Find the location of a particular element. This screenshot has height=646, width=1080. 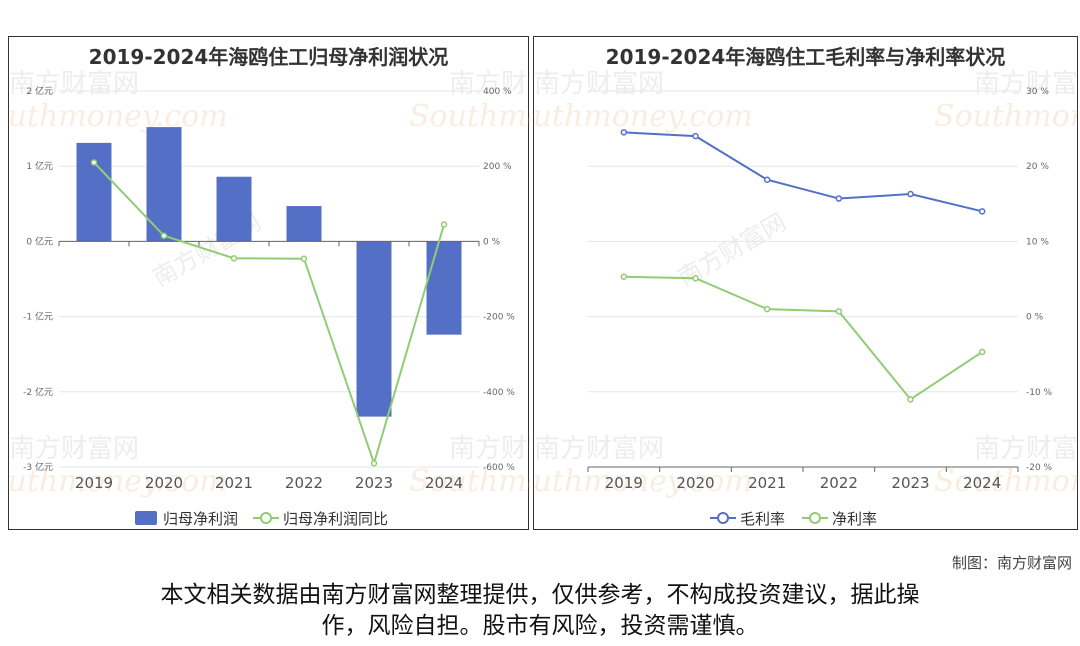

y-right-tick-label: -600 % is located at coordinates (499, 468).